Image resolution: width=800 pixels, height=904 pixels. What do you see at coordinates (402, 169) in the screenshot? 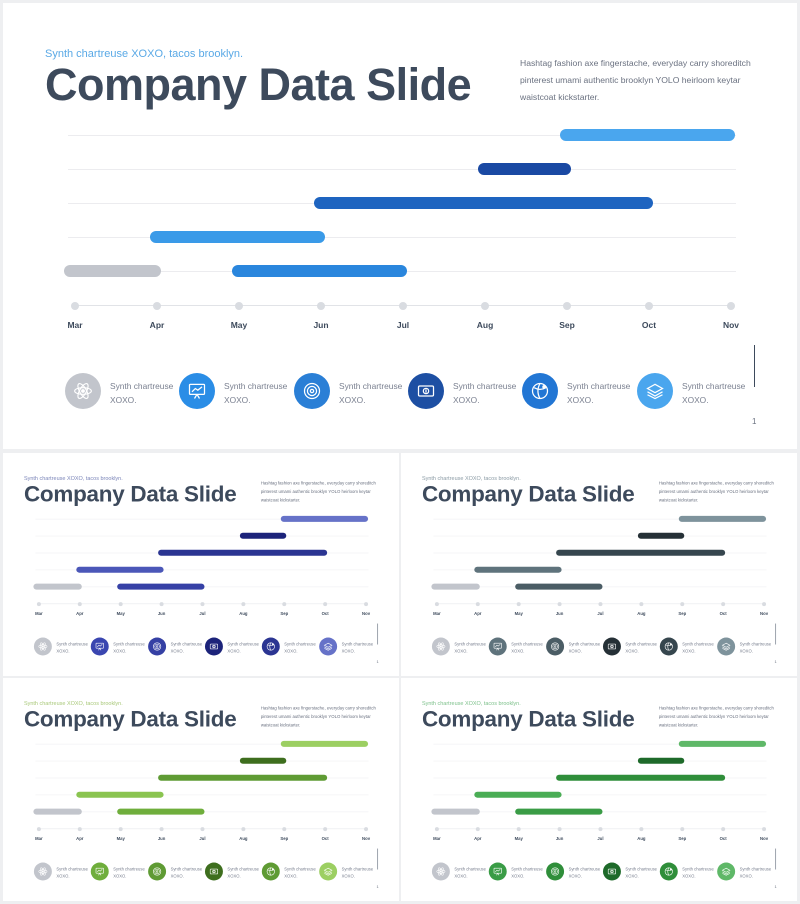
I see `grid-line` at bounding box center [402, 169].